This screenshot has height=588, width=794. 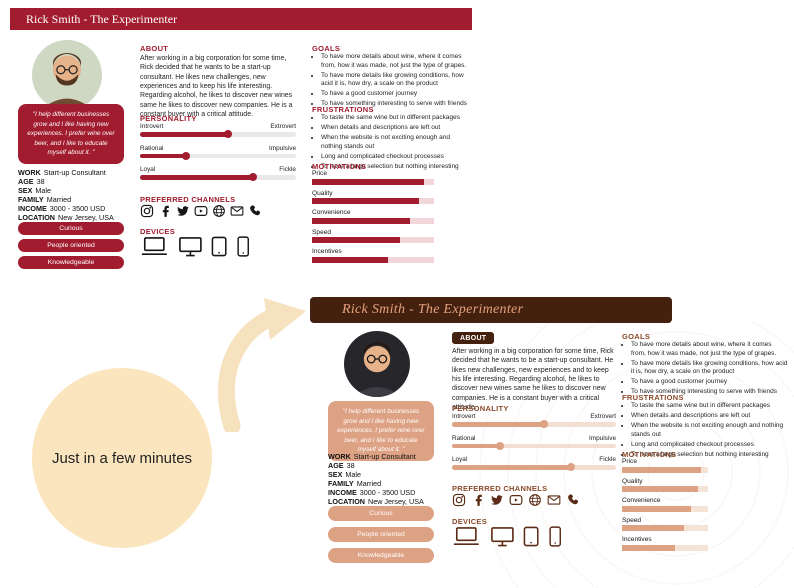 I want to click on facebook-icon, so click(x=165, y=211).